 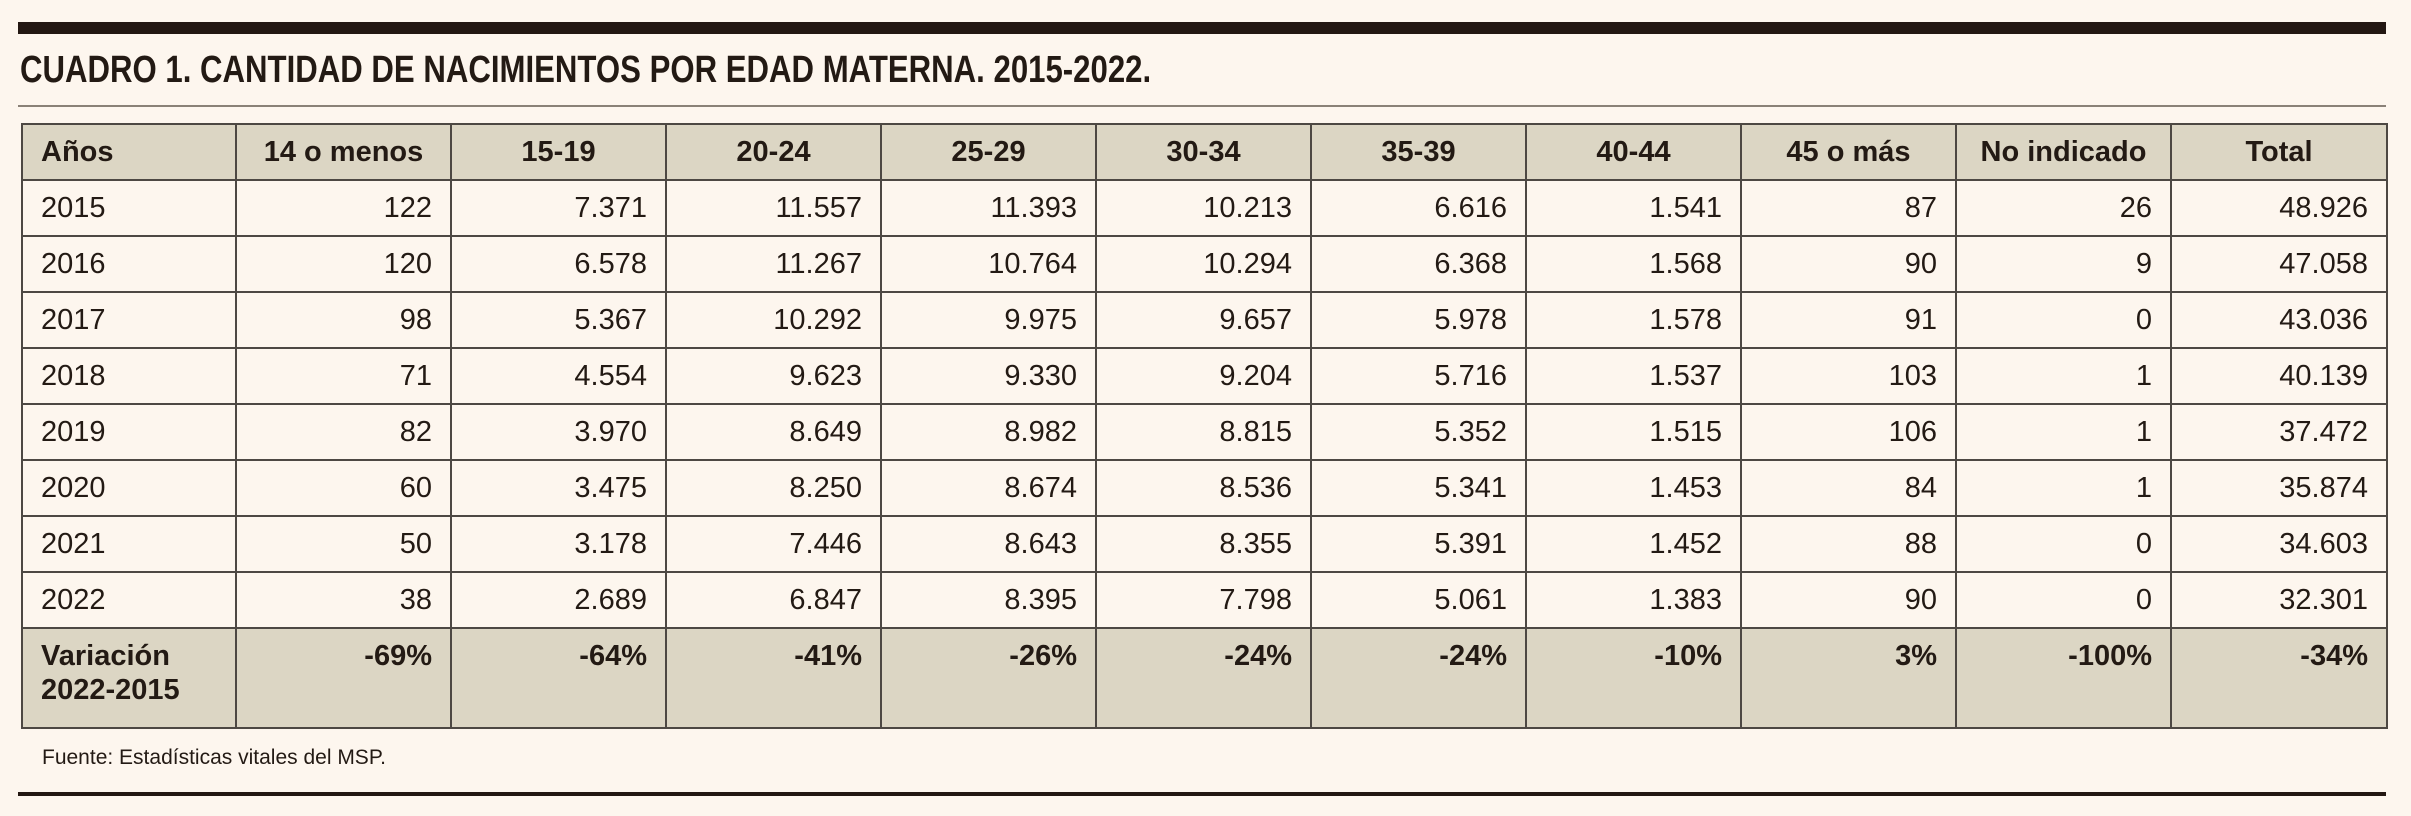 What do you see at coordinates (988, 678) in the screenshot?
I see `variation-cell: -26%` at bounding box center [988, 678].